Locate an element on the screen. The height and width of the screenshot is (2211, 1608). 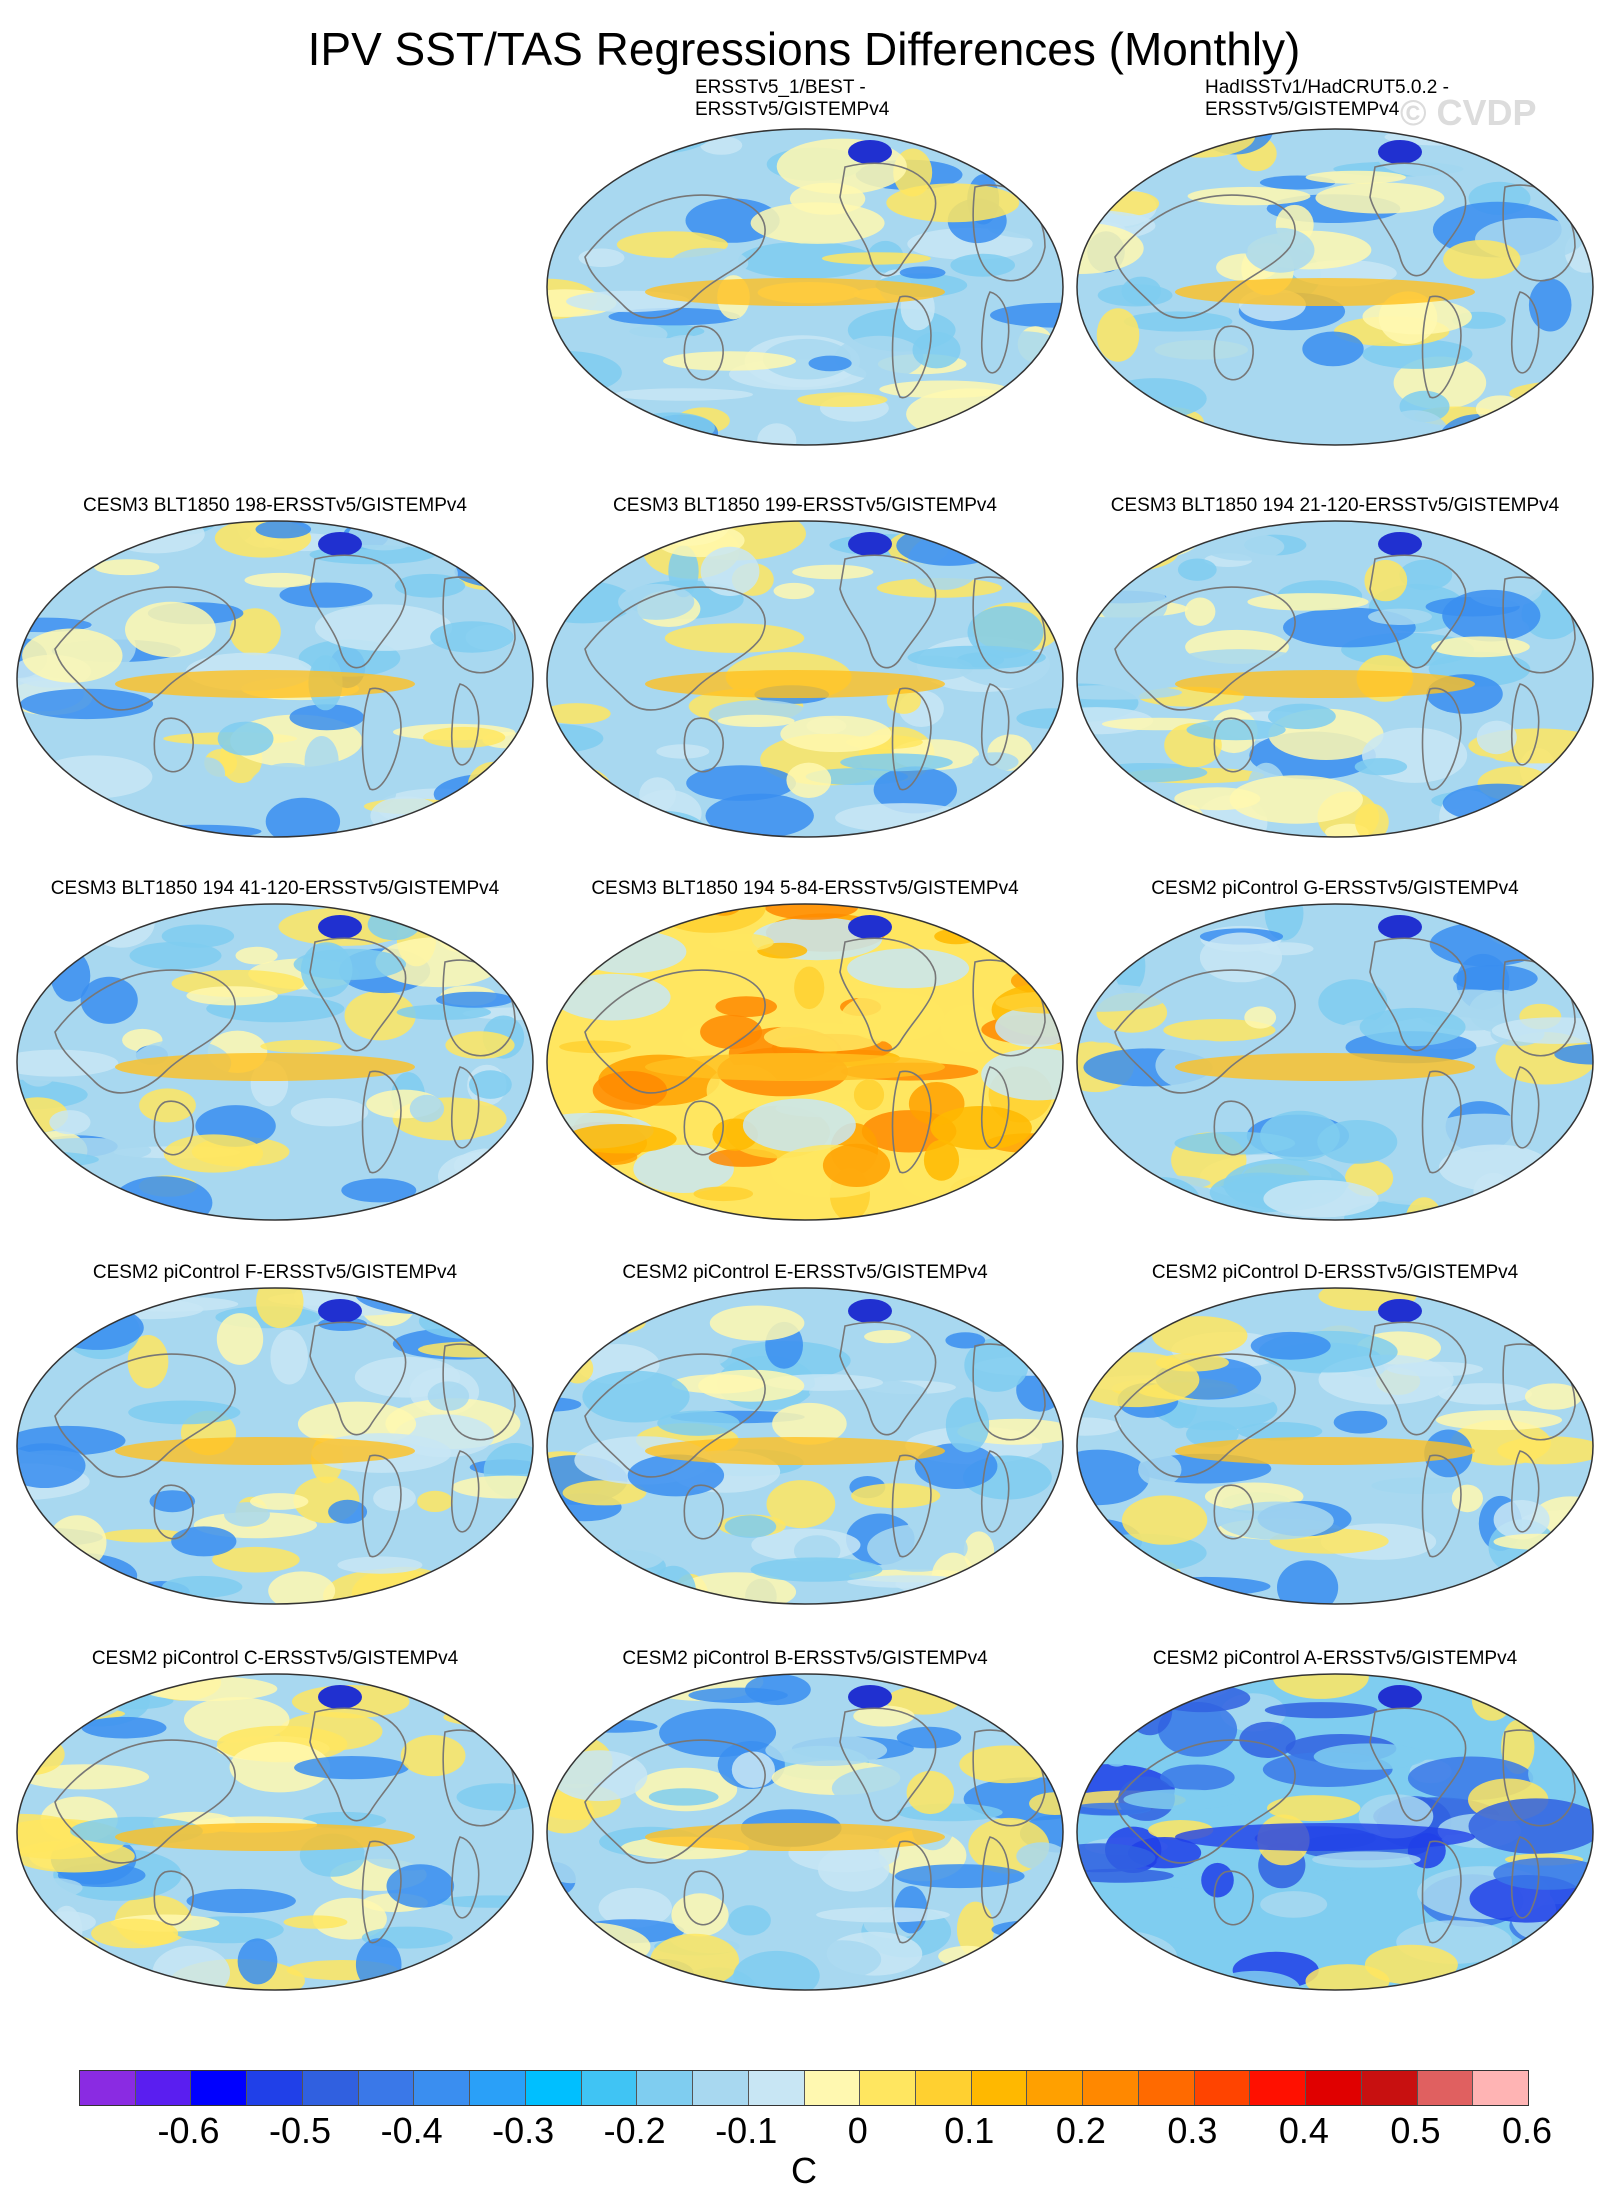
map-panel: CESM2 piControl B-ERSSTv5/GISTEMPv4 is located at coordinates (805, 1819).